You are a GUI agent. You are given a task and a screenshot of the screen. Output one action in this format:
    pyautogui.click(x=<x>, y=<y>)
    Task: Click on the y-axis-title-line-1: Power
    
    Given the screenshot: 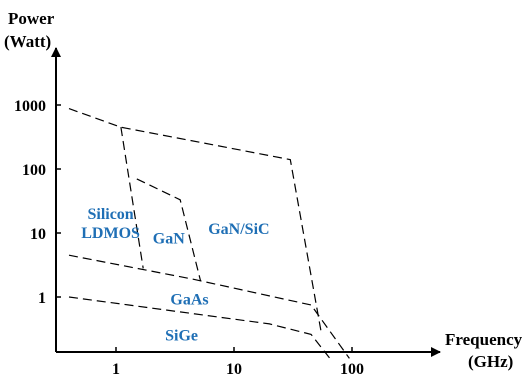 What is the action you would take?
    pyautogui.click(x=31, y=18)
    